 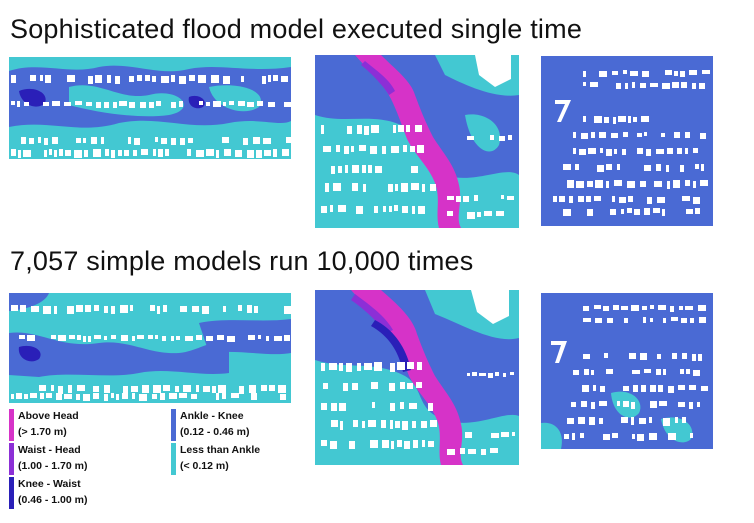 I want to click on legend-swatch, so click(x=11, y=493).